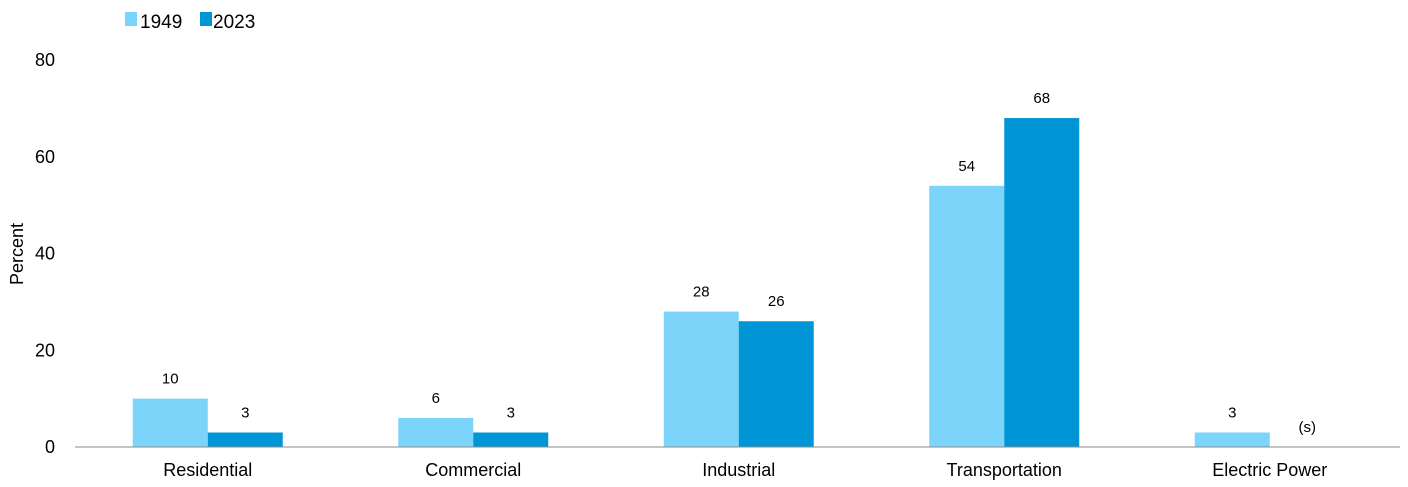 The height and width of the screenshot is (487, 1408). What do you see at coordinates (190, 22) in the screenshot?
I see `legend: 1949 2023` at bounding box center [190, 22].